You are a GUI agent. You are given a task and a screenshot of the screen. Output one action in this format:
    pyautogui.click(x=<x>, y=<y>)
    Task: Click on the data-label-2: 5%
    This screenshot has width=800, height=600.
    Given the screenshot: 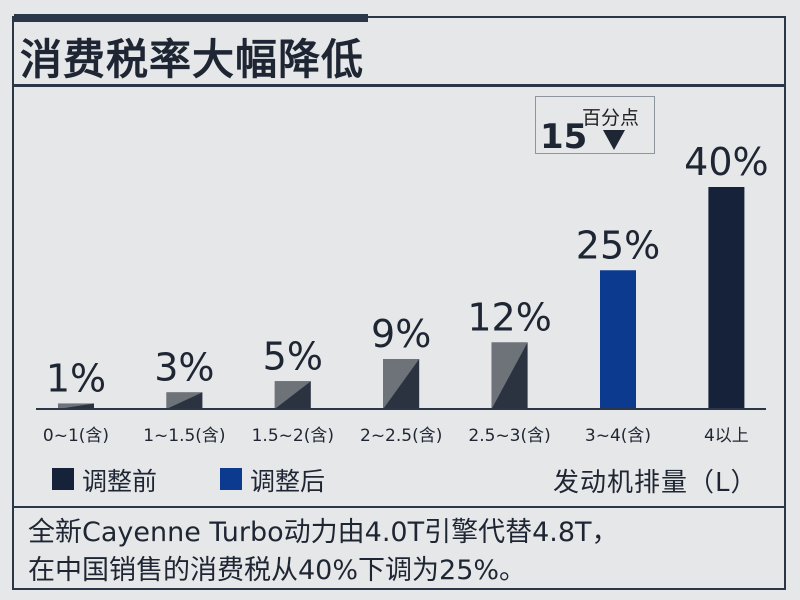 What is the action you would take?
    pyautogui.click(x=293, y=356)
    